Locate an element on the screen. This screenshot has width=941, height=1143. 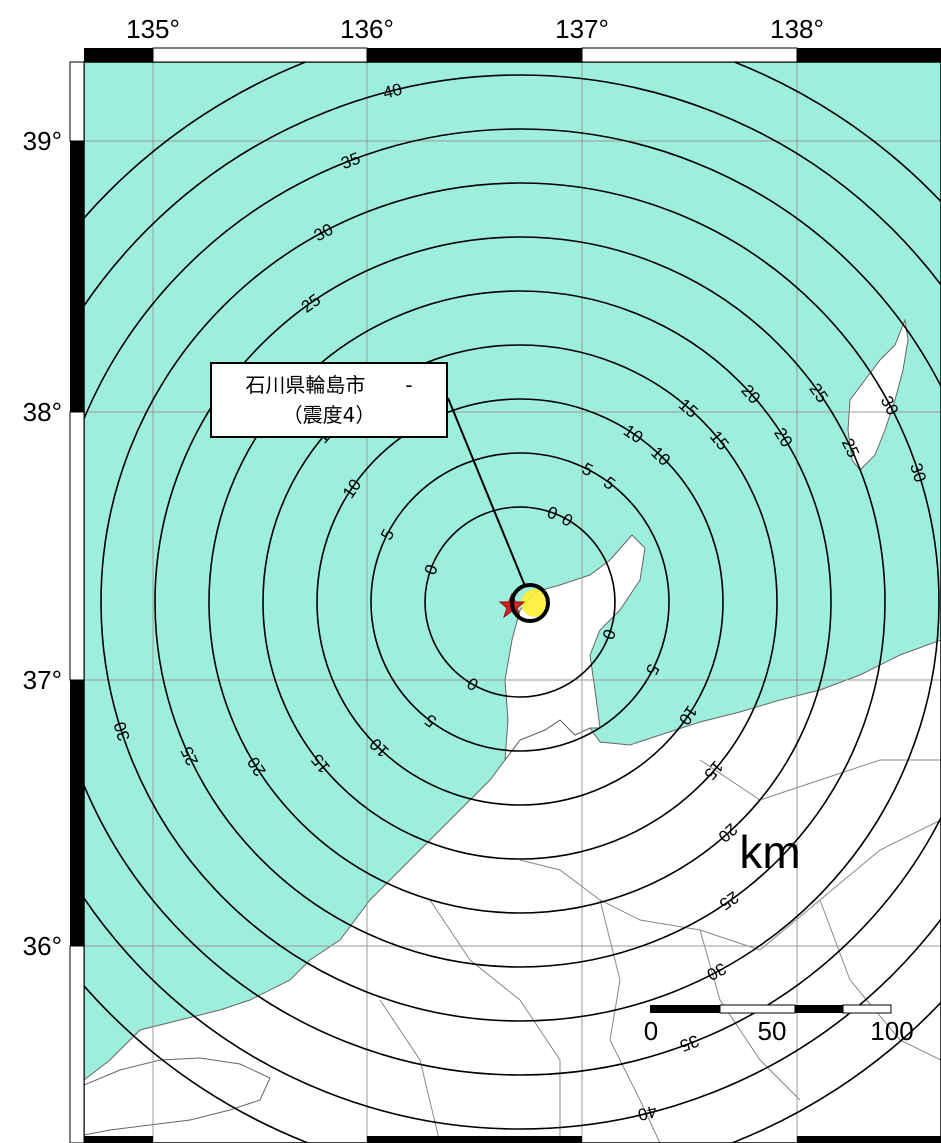
intensity-marker is located at coordinates (535, 603).